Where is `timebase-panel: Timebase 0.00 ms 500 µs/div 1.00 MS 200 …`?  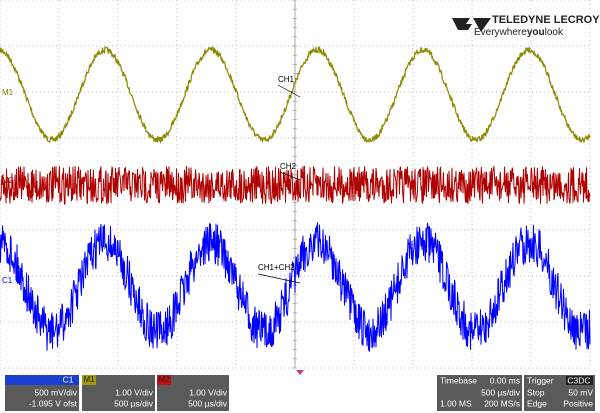 timebase-panel: Timebase 0.00 ms 500 µs/div 1.00 MS 200 … is located at coordinates (479, 393).